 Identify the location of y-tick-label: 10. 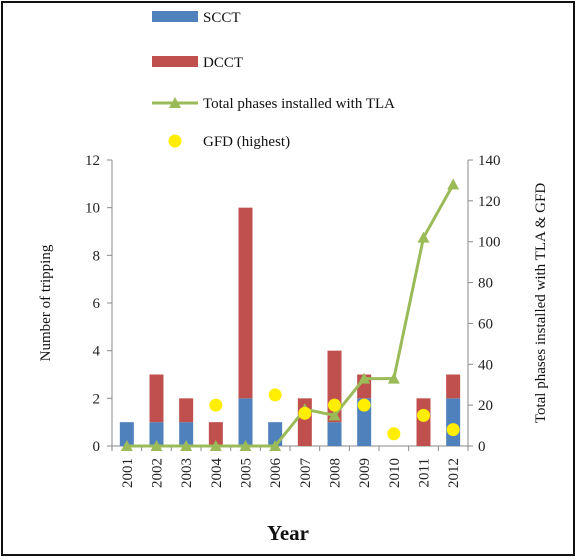
(92, 209).